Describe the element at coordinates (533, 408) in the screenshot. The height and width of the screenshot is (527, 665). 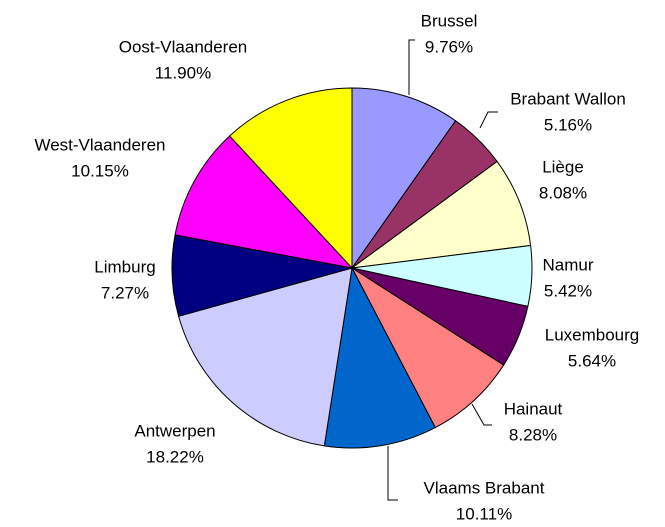
I see `slice-label: Hainaut` at that location.